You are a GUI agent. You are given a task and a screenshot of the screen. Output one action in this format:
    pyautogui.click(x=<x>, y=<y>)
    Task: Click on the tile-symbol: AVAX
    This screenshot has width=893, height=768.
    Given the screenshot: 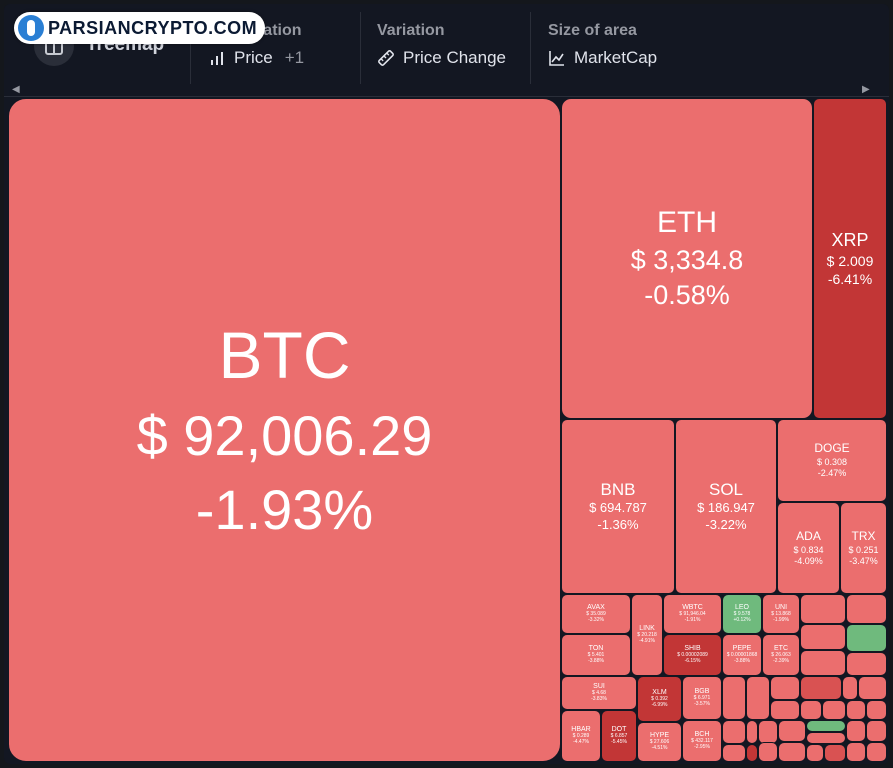 What is the action you would take?
    pyautogui.click(x=596, y=608)
    